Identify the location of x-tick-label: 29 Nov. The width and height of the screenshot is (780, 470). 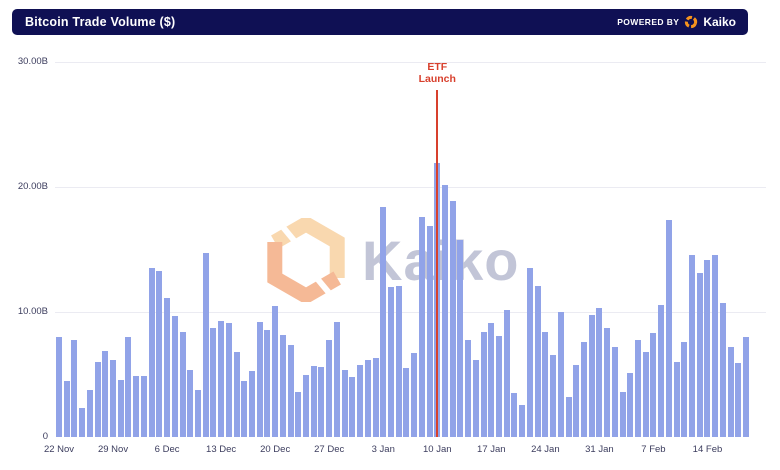
(113, 449).